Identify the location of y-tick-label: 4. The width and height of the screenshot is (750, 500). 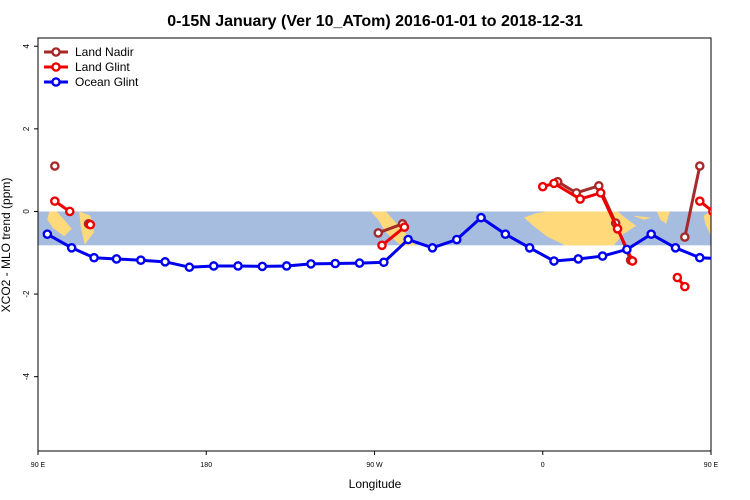
(26, 45).